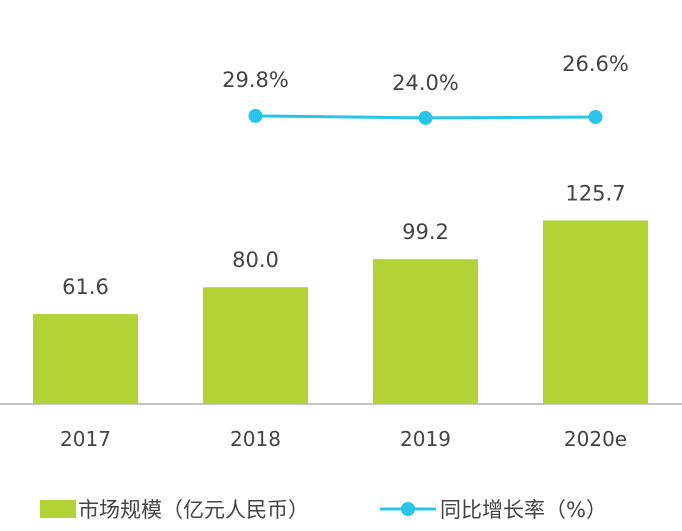 This screenshot has width=682, height=531. What do you see at coordinates (255, 260) in the screenshot?
I see `bar-label-2018: 80.0` at bounding box center [255, 260].